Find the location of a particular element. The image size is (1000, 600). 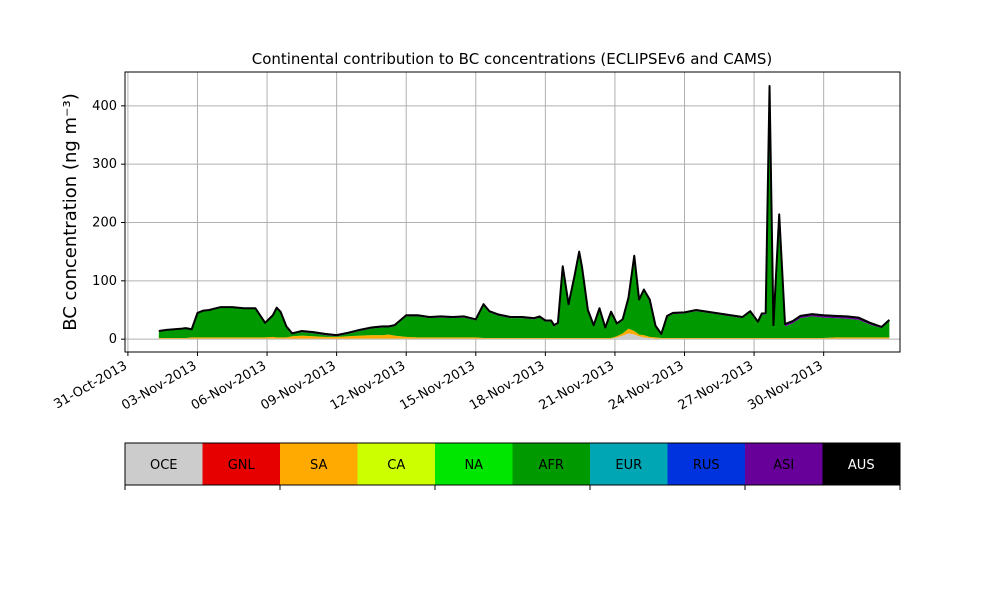

legend-frame is located at coordinates (512, 464).